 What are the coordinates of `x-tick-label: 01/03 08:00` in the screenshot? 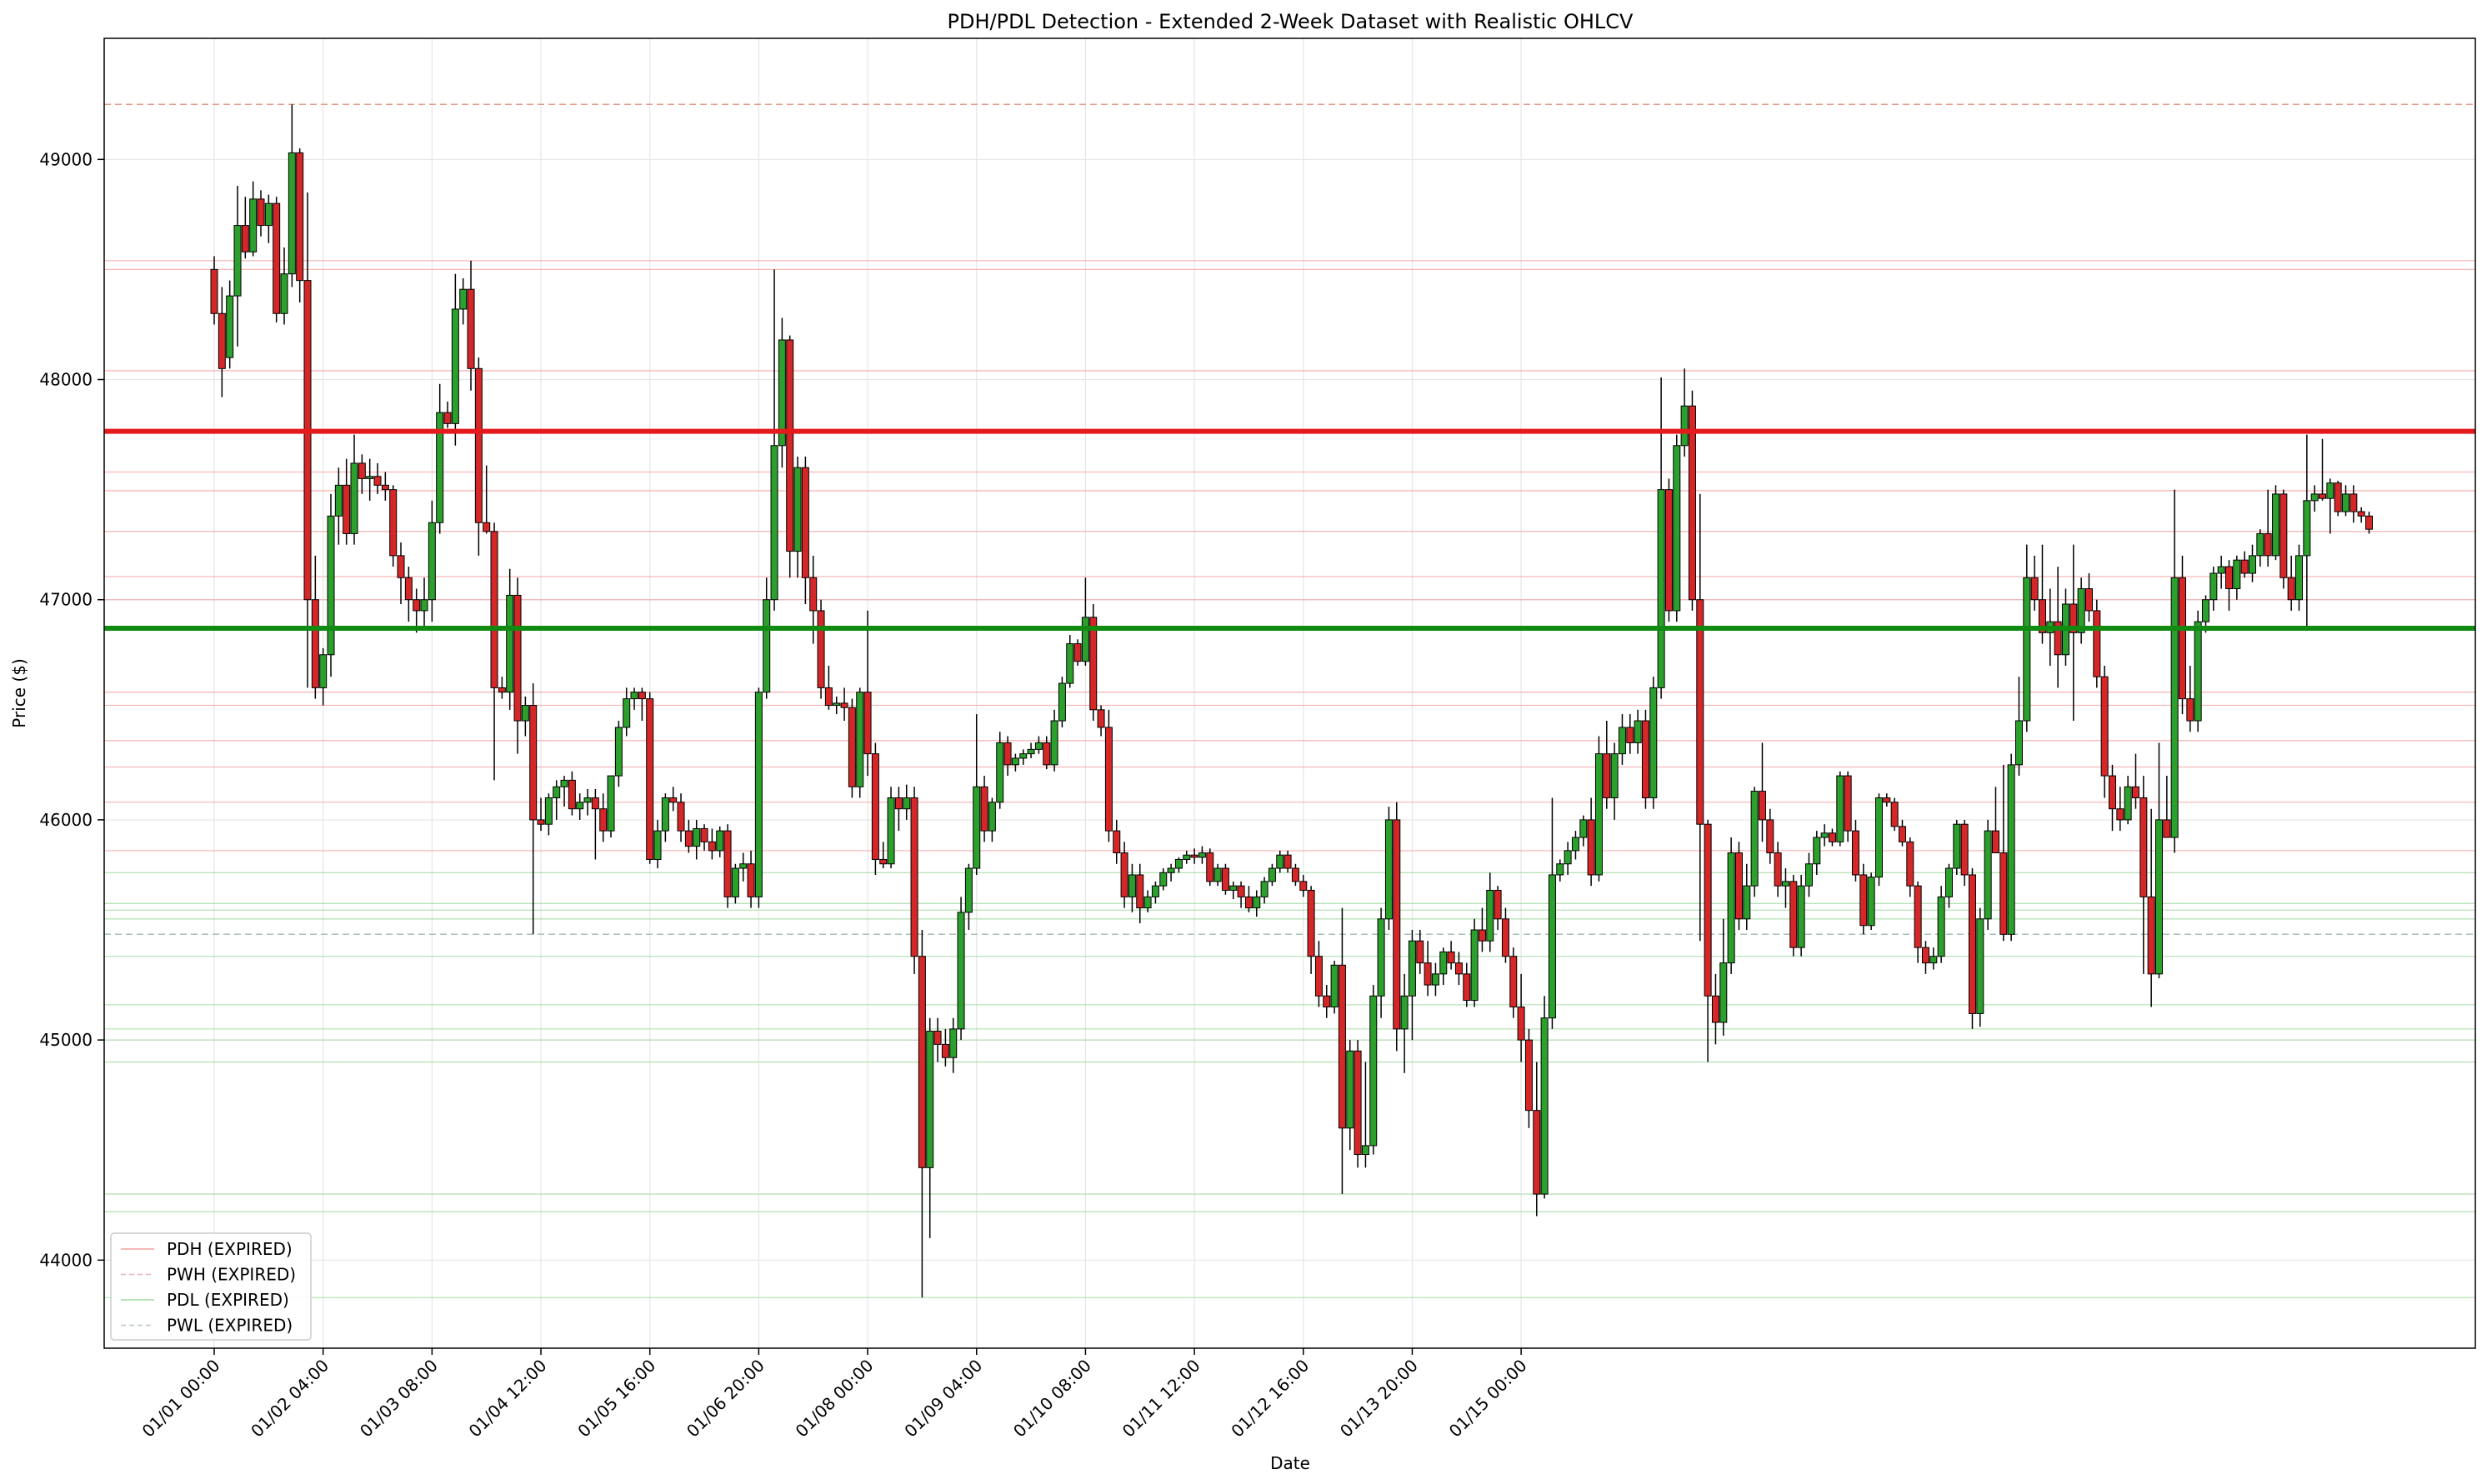 It's located at (399, 1399).